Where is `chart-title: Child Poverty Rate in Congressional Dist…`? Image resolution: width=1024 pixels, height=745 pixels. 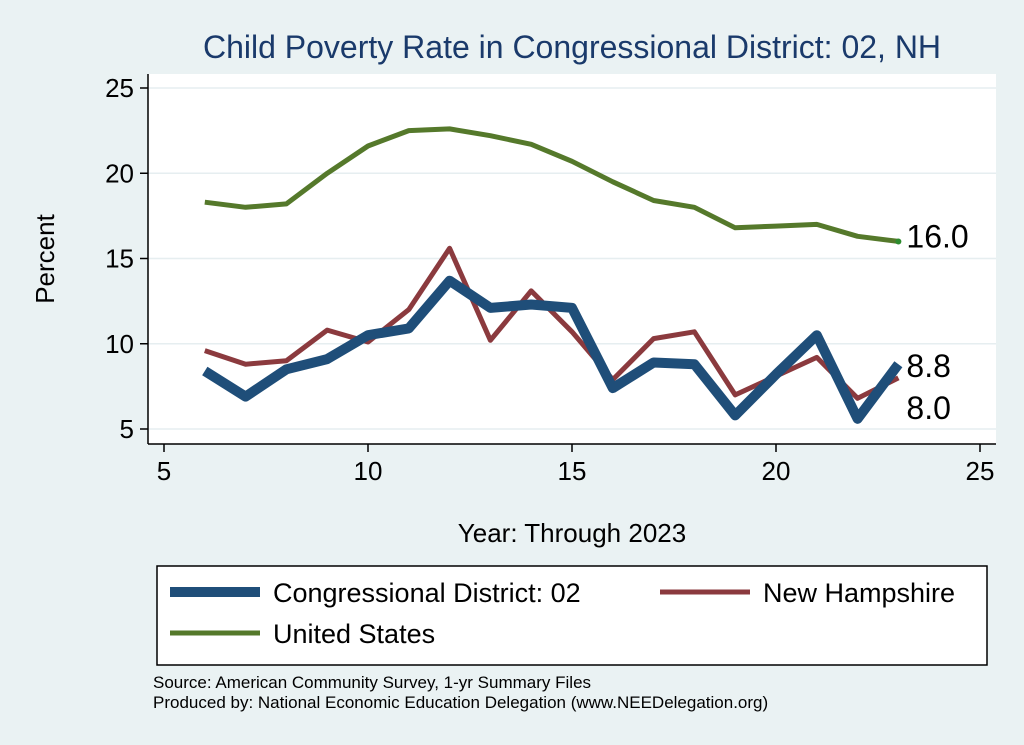
chart-title: Child Poverty Rate in Congressional Dist… is located at coordinates (572, 47).